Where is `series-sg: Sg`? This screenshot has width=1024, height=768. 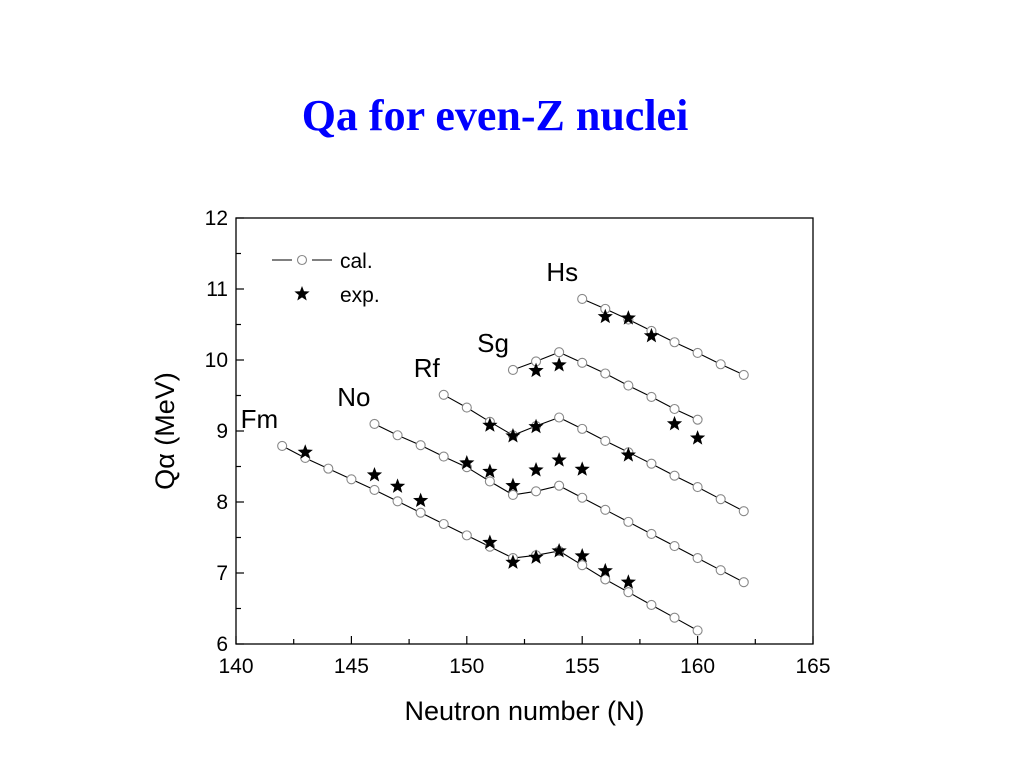
series-sg: Sg is located at coordinates (591, 386).